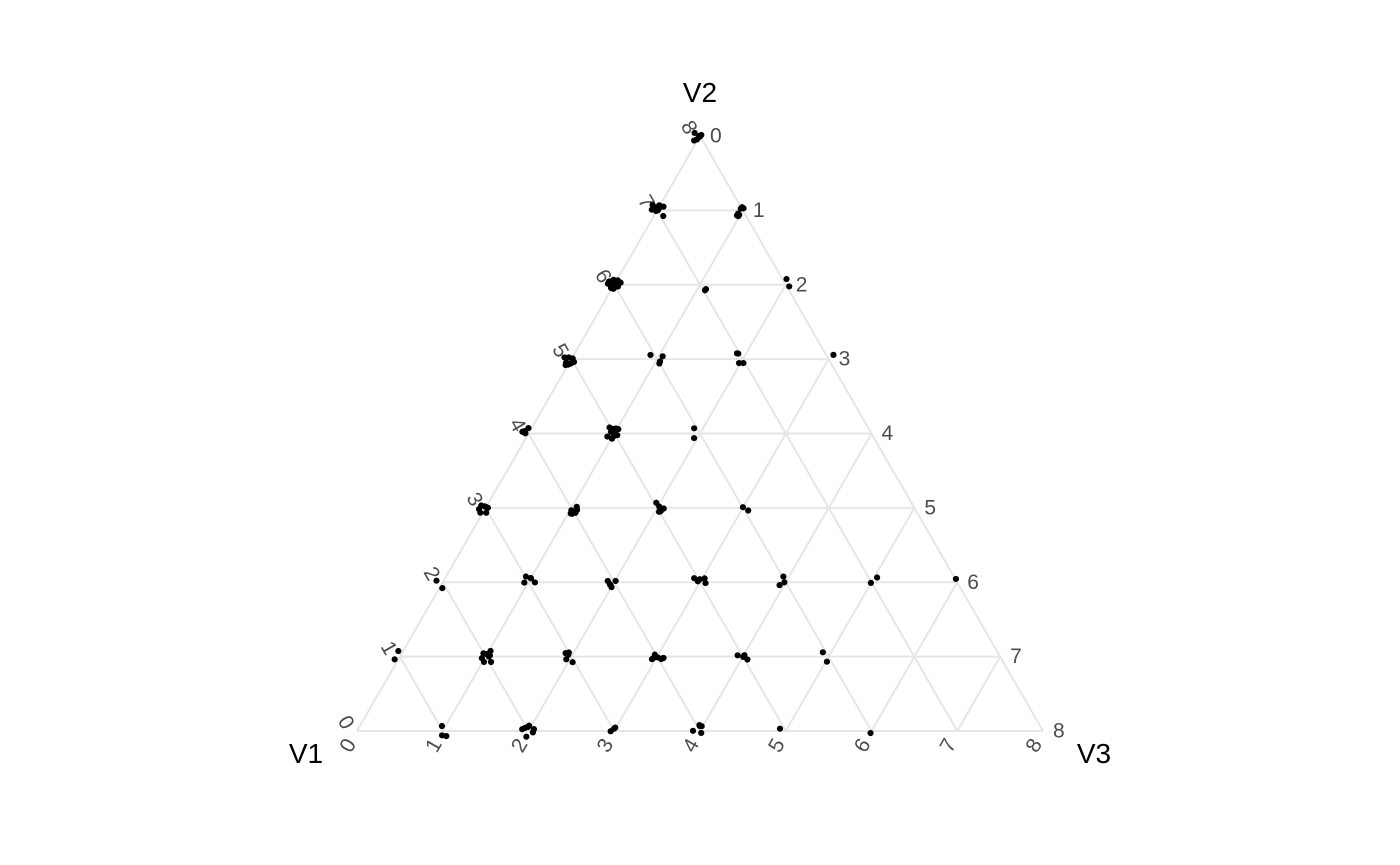 This screenshot has height=865, width=1400. What do you see at coordinates (1059, 731) in the screenshot?
I see `tick-label-right: 8` at bounding box center [1059, 731].